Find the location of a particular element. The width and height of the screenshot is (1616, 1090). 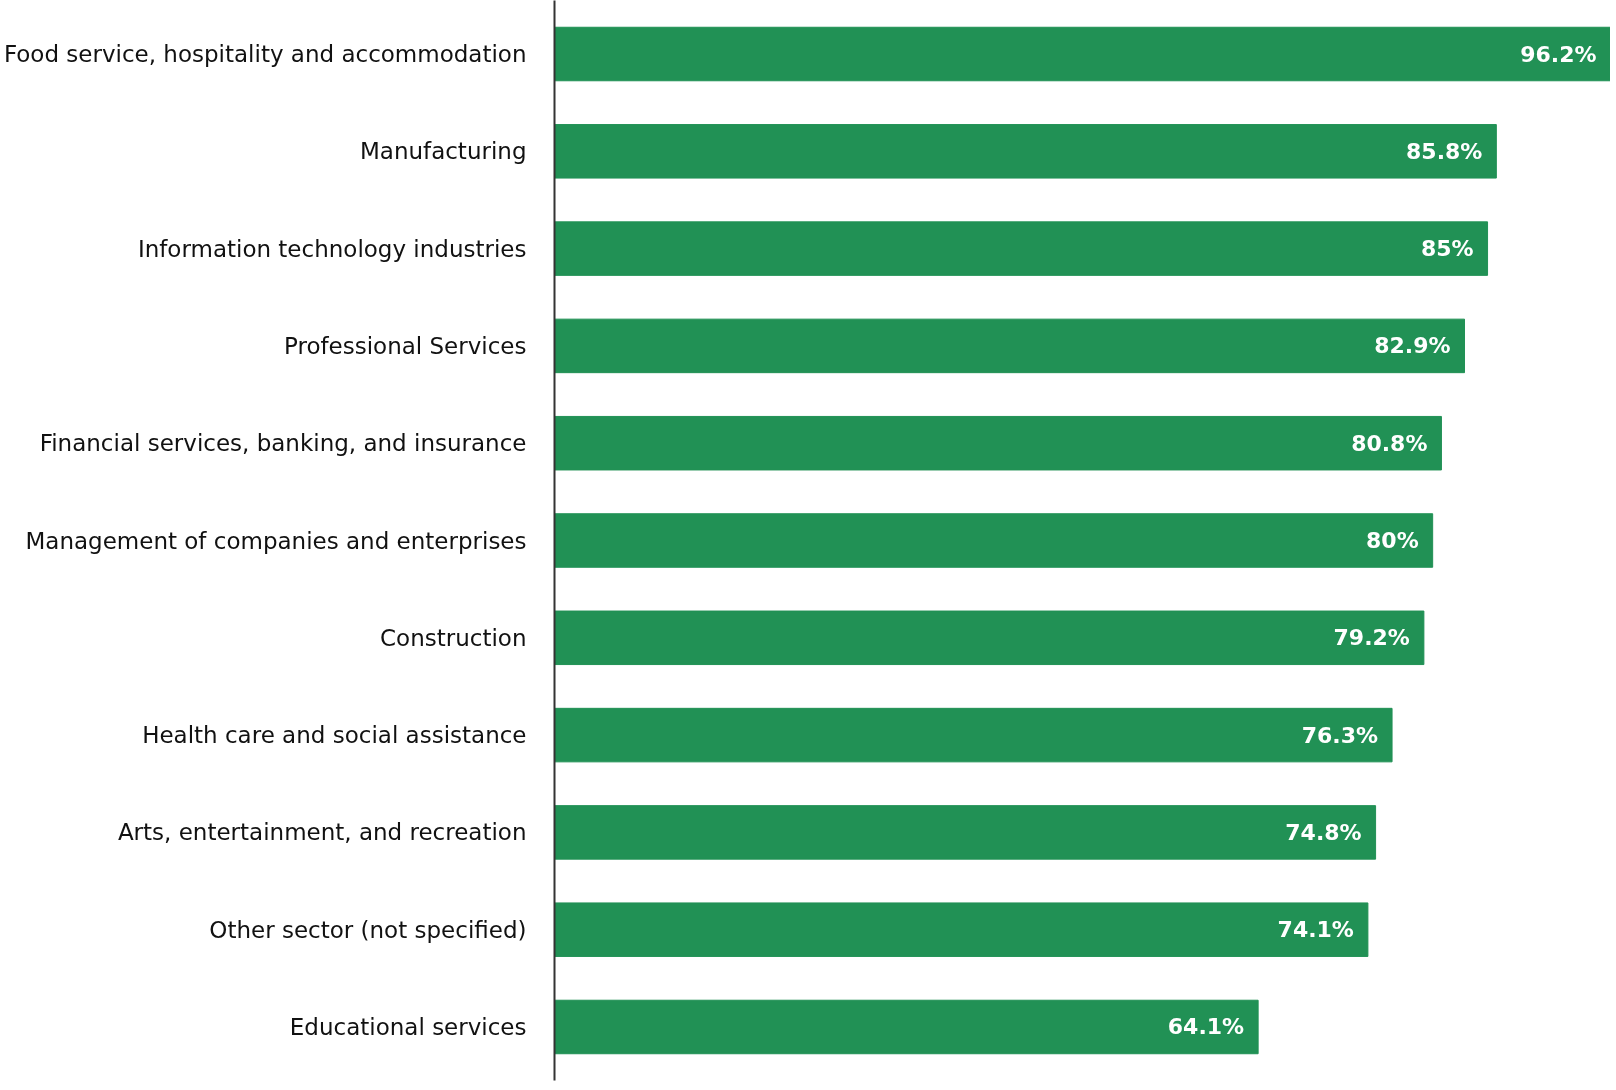

data-label: 96.2% is located at coordinates (1558, 54).